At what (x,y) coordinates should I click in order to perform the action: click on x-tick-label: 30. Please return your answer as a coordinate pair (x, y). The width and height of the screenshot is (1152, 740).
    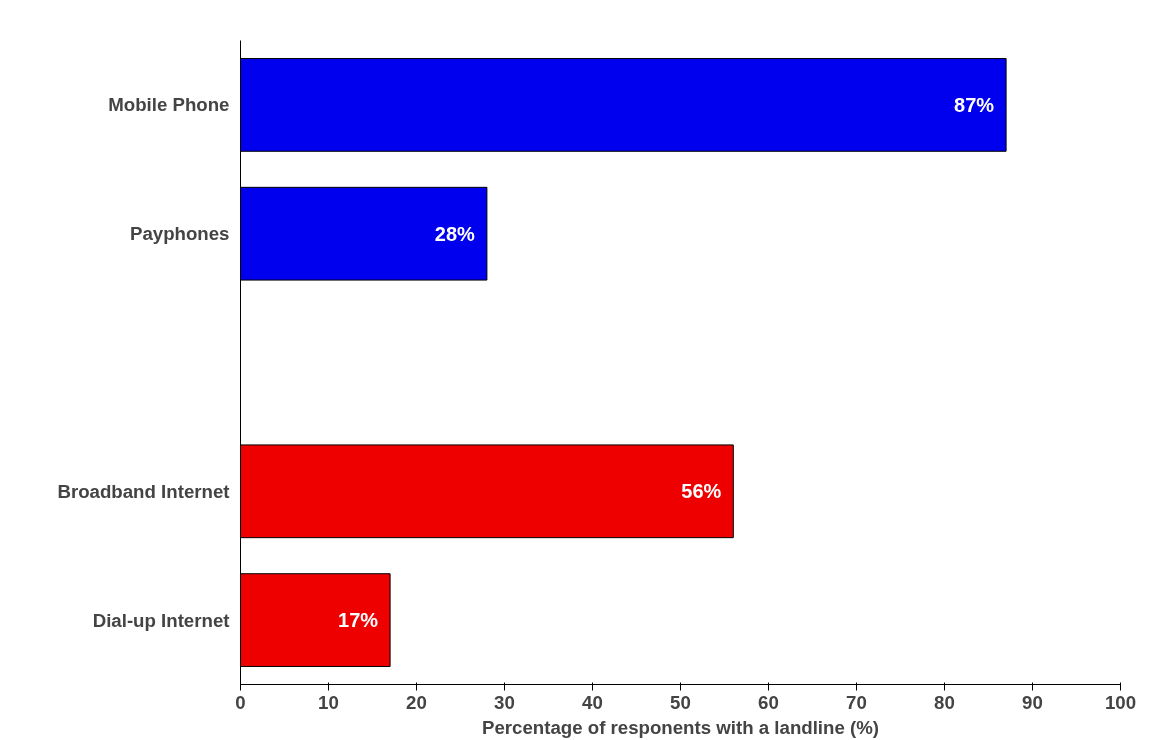
    Looking at the image, I should click on (504, 702).